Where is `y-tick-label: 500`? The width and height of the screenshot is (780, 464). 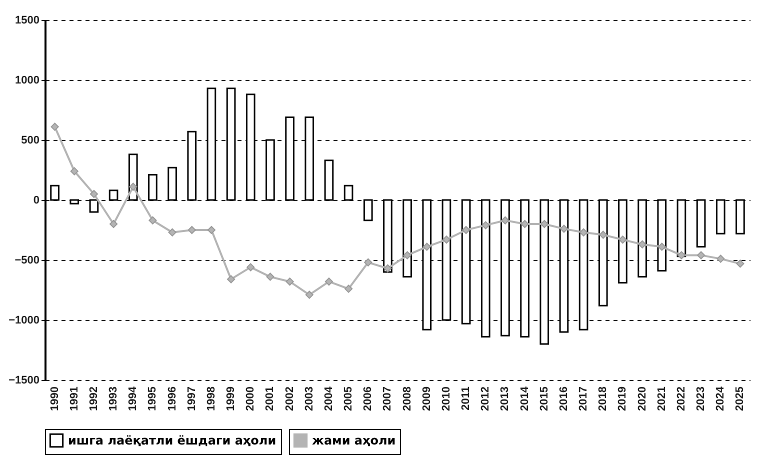
y-tick-label: 500 is located at coordinates (30, 140).